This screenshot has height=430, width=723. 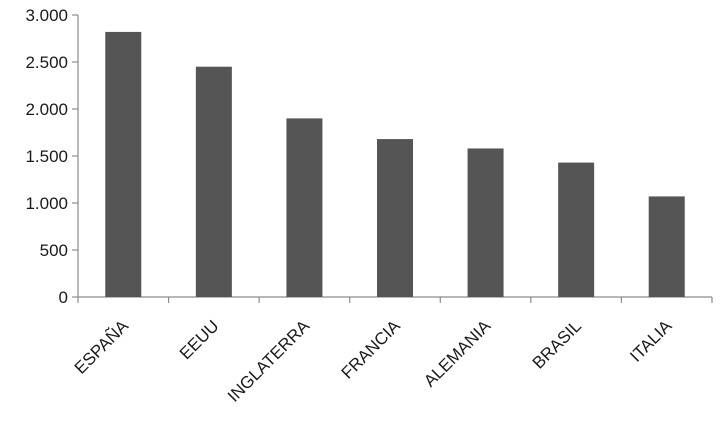 I want to click on y-tick-label: 2.000, so click(x=46, y=109).